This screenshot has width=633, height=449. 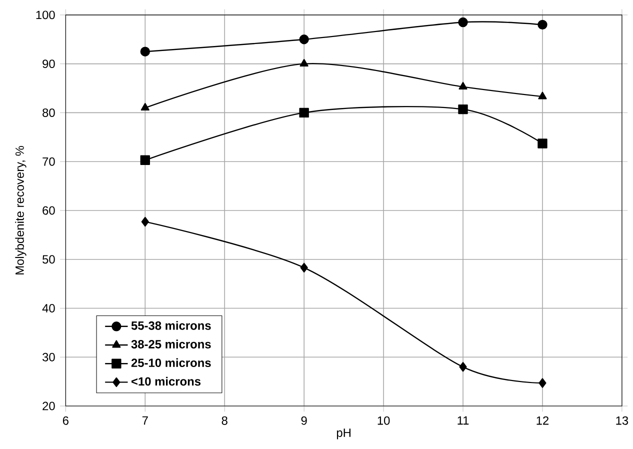 I want to click on y-tick-label: 50, so click(x=48, y=259).